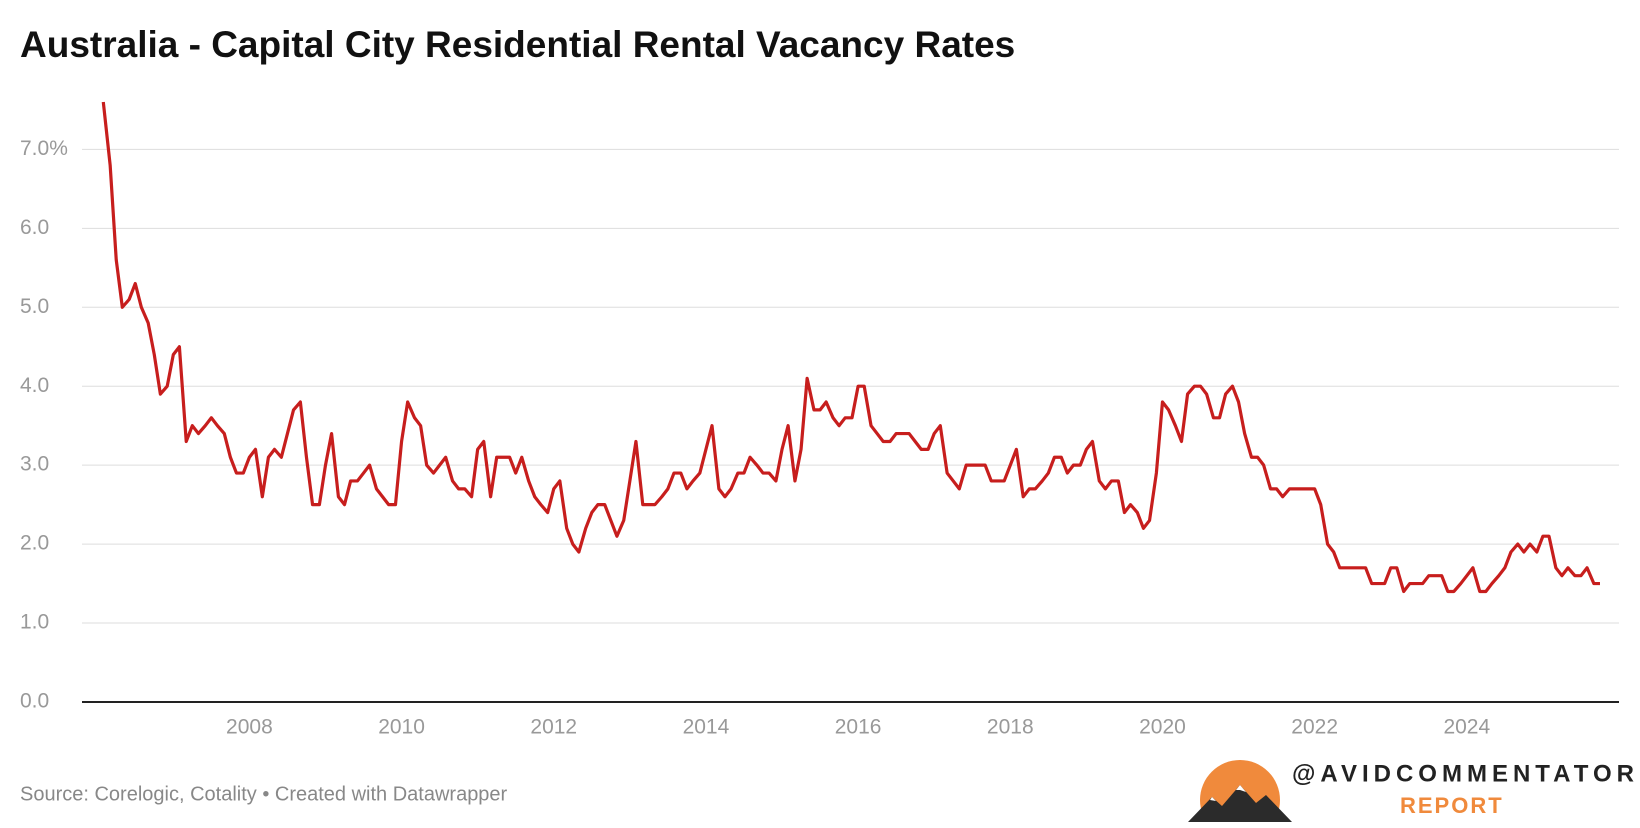 Image resolution: width=1640 pixels, height=828 pixels. I want to click on x-tick-label: 2020, so click(1162, 727).